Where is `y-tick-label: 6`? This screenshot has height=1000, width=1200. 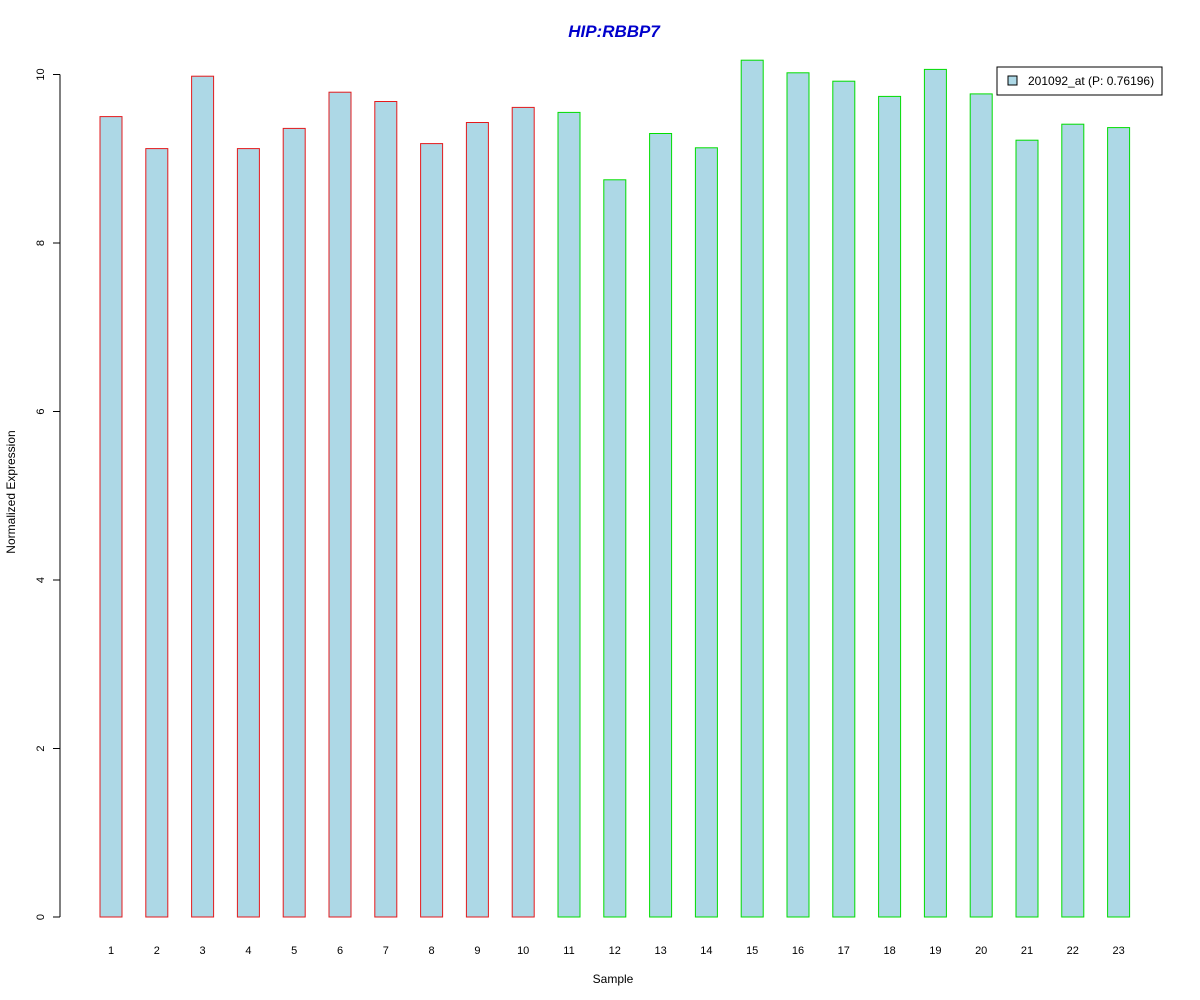
y-tick-label: 6 is located at coordinates (41, 411).